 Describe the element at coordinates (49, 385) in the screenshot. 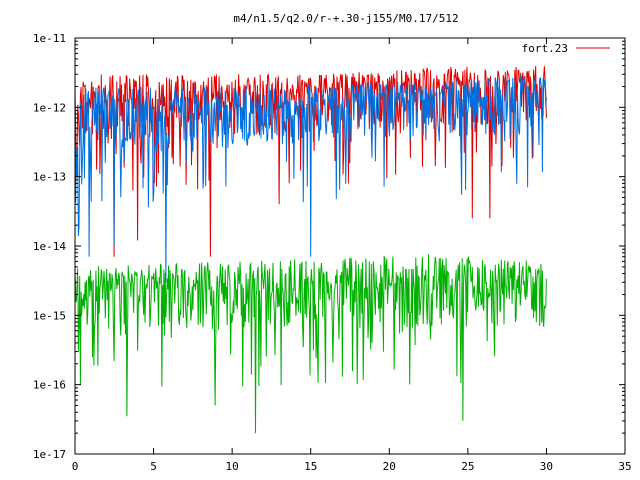

I see `y-tick-label: 1e-16` at that location.